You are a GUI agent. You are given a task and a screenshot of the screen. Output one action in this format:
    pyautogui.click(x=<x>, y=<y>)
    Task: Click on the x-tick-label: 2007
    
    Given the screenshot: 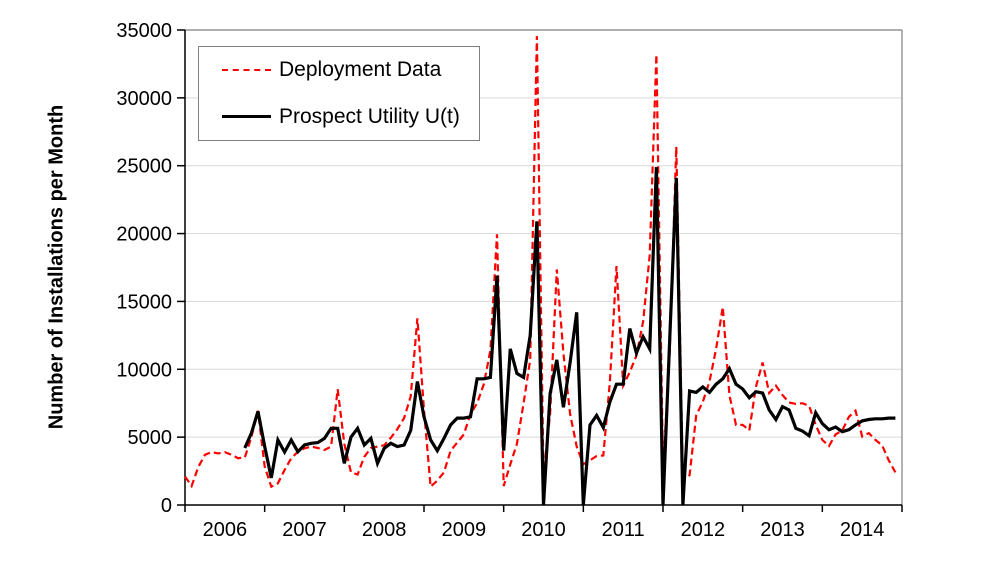 What is the action you would take?
    pyautogui.click(x=304, y=530)
    